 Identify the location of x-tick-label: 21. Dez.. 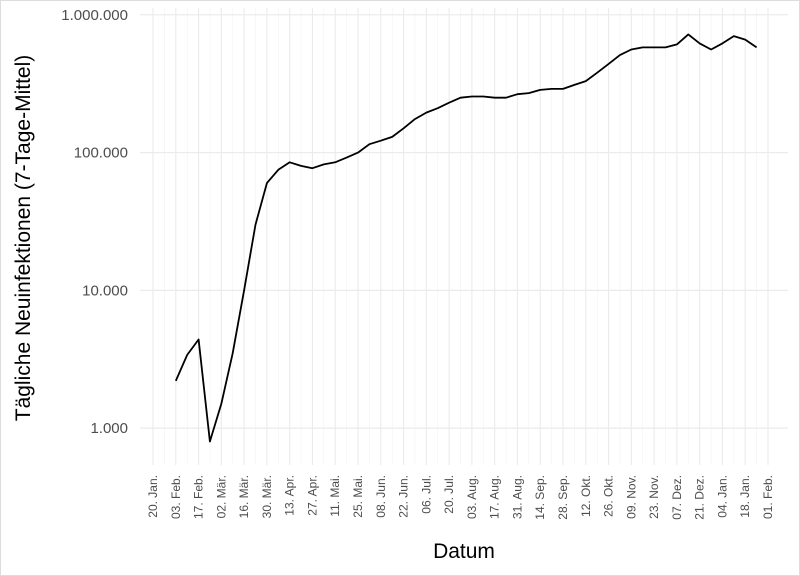
(700, 497).